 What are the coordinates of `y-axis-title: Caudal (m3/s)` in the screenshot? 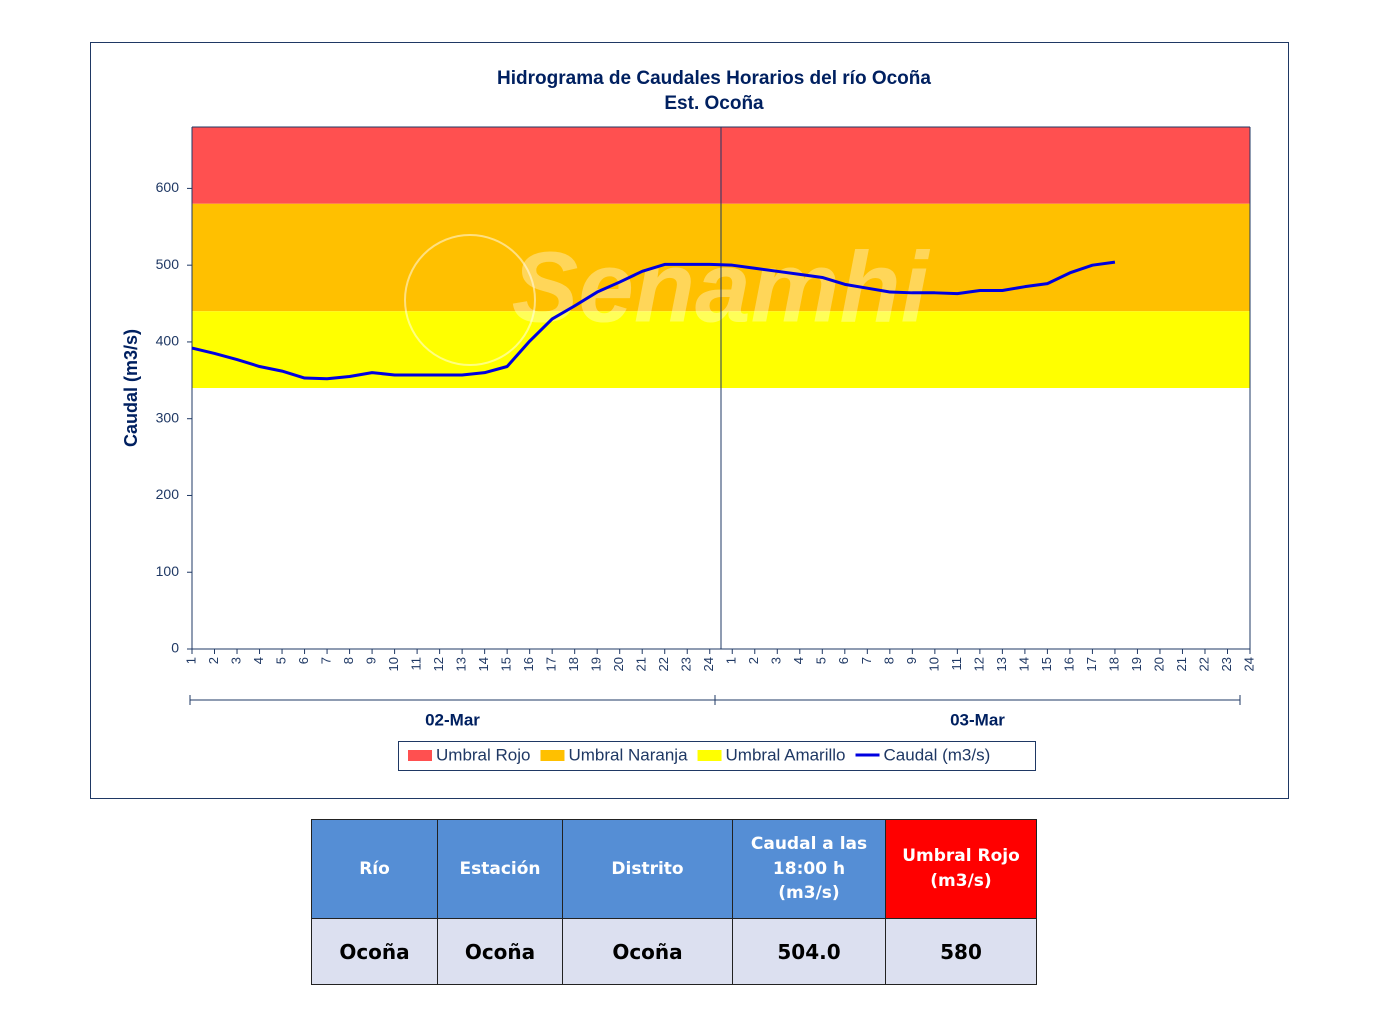 It's located at (131, 388).